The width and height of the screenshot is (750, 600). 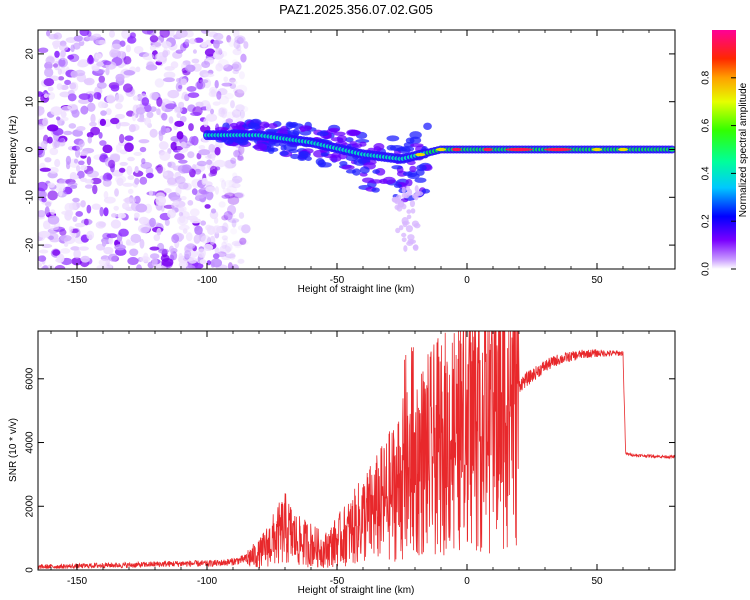 I want to click on colorbar-tick-label: 0.2, so click(x=706, y=221).